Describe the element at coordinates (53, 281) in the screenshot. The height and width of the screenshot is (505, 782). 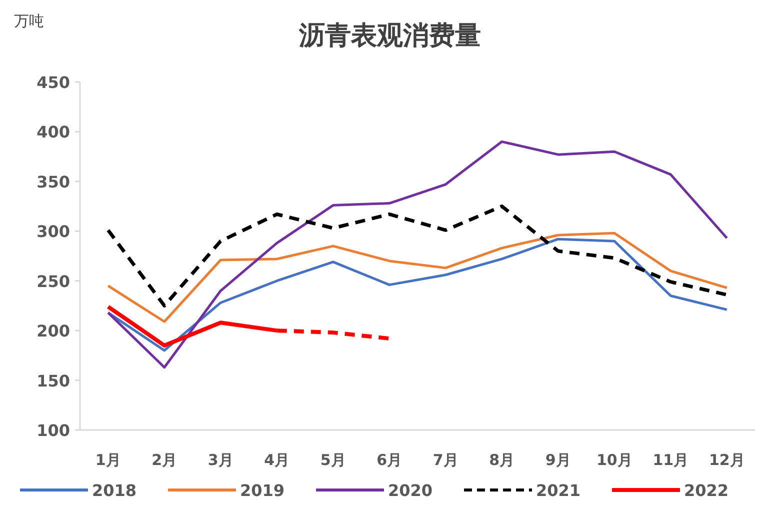
I see `ytick: 250` at that location.